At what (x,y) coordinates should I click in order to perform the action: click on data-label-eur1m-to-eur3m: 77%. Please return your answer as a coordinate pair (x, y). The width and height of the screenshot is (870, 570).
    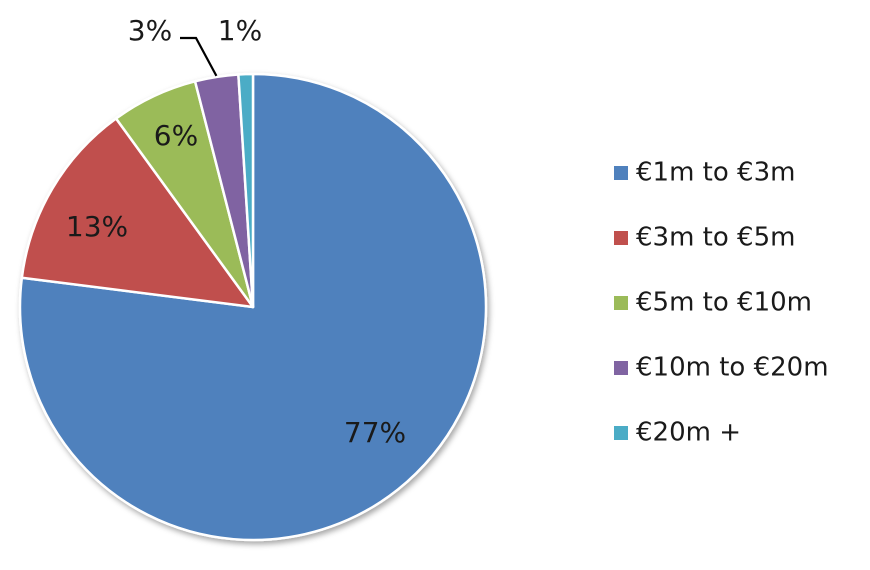
    Looking at the image, I should click on (375, 432).